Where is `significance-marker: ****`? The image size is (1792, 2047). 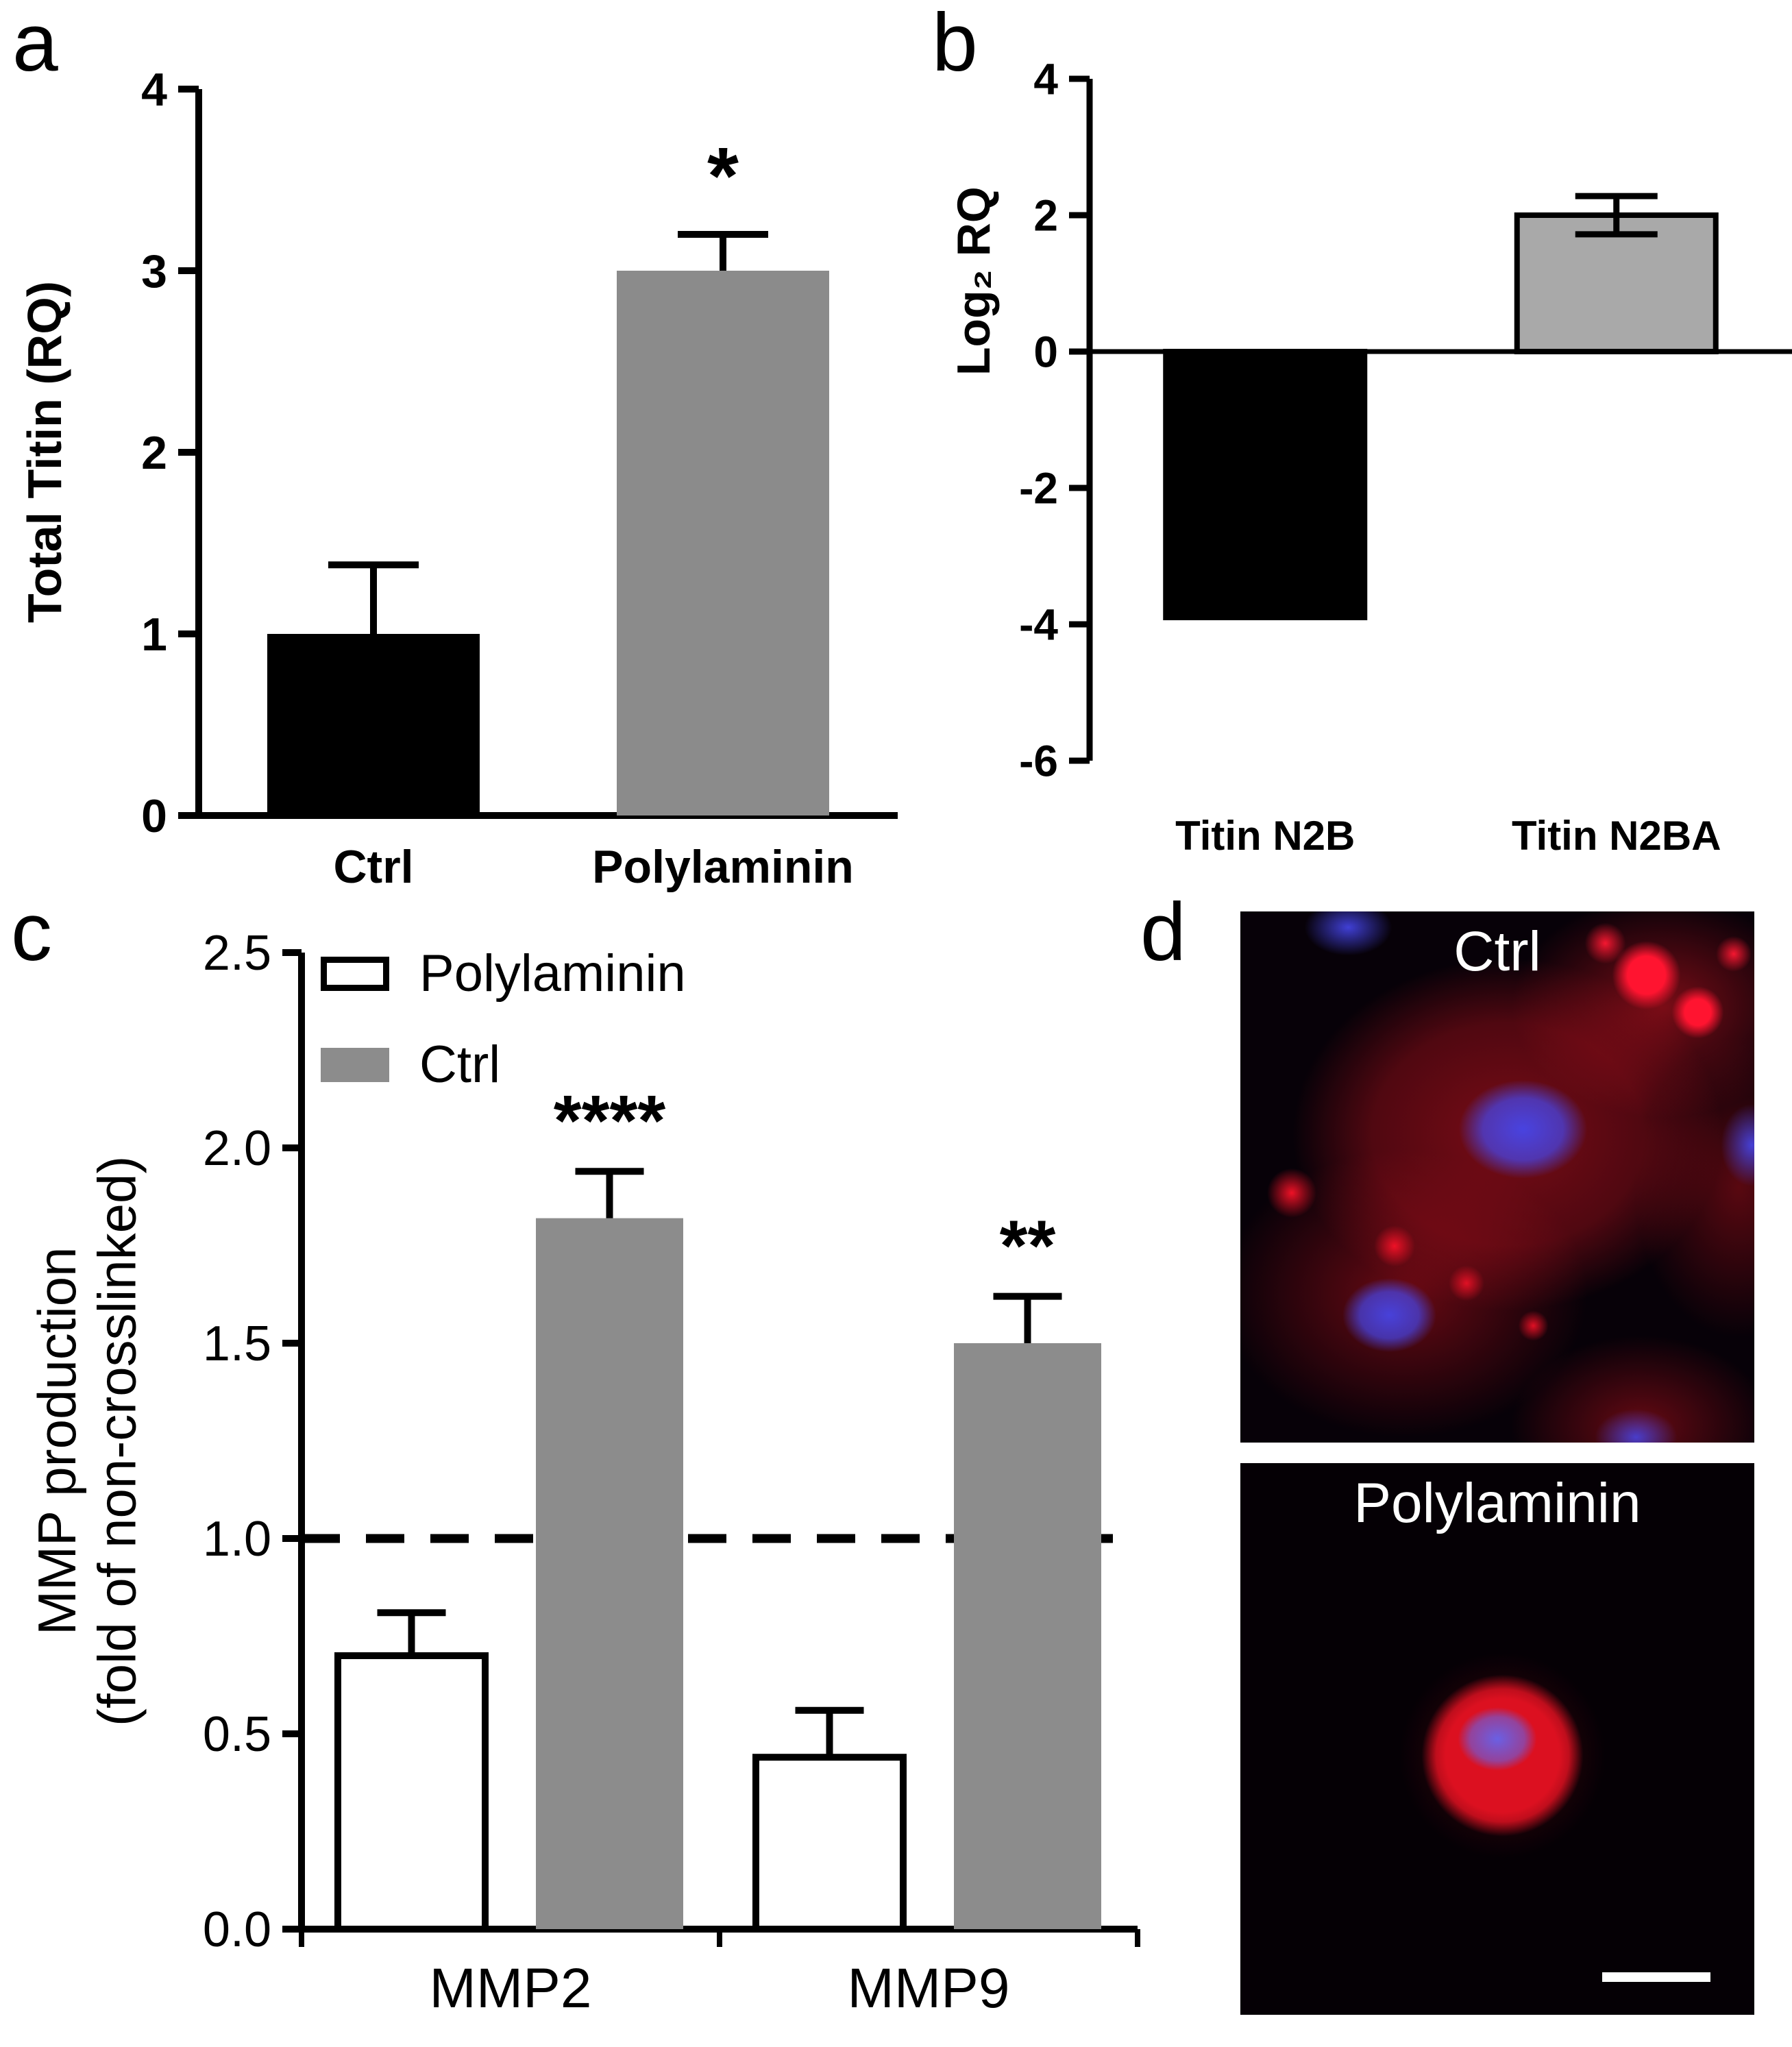 significance-marker: **** is located at coordinates (610, 1121).